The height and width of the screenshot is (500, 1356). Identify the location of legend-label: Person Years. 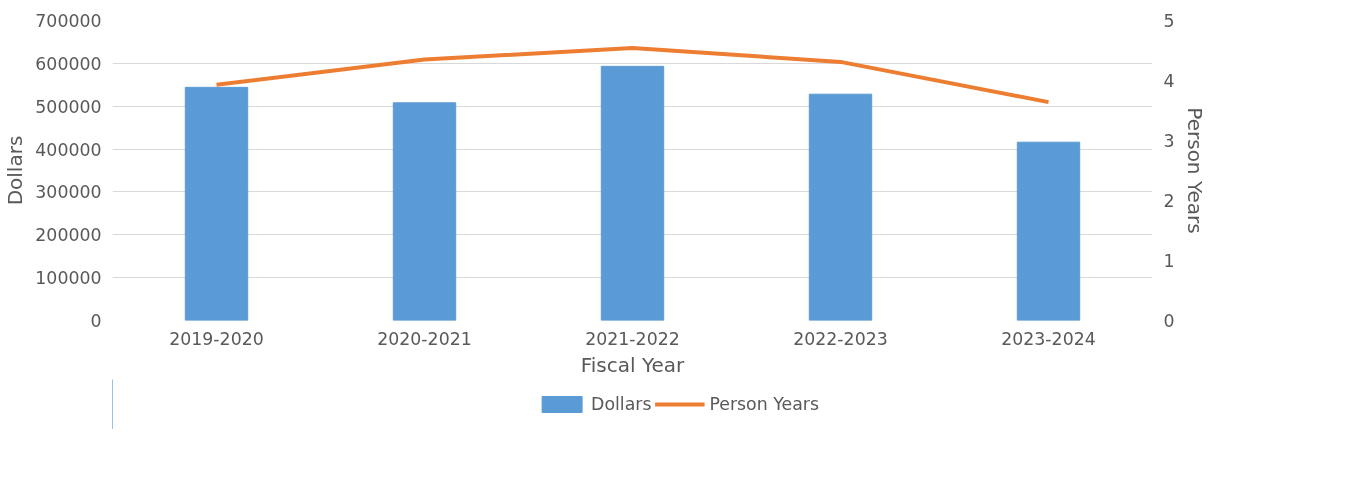
(764, 404).